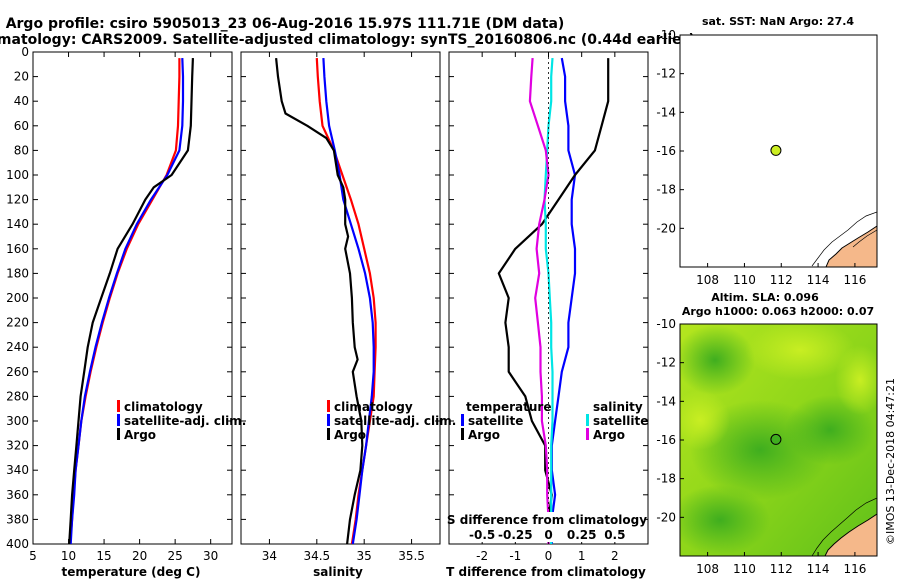 The width and height of the screenshot is (900, 580). Describe the element at coordinates (744, 280) in the screenshot. I see `longitude-tick-label: 110` at that location.